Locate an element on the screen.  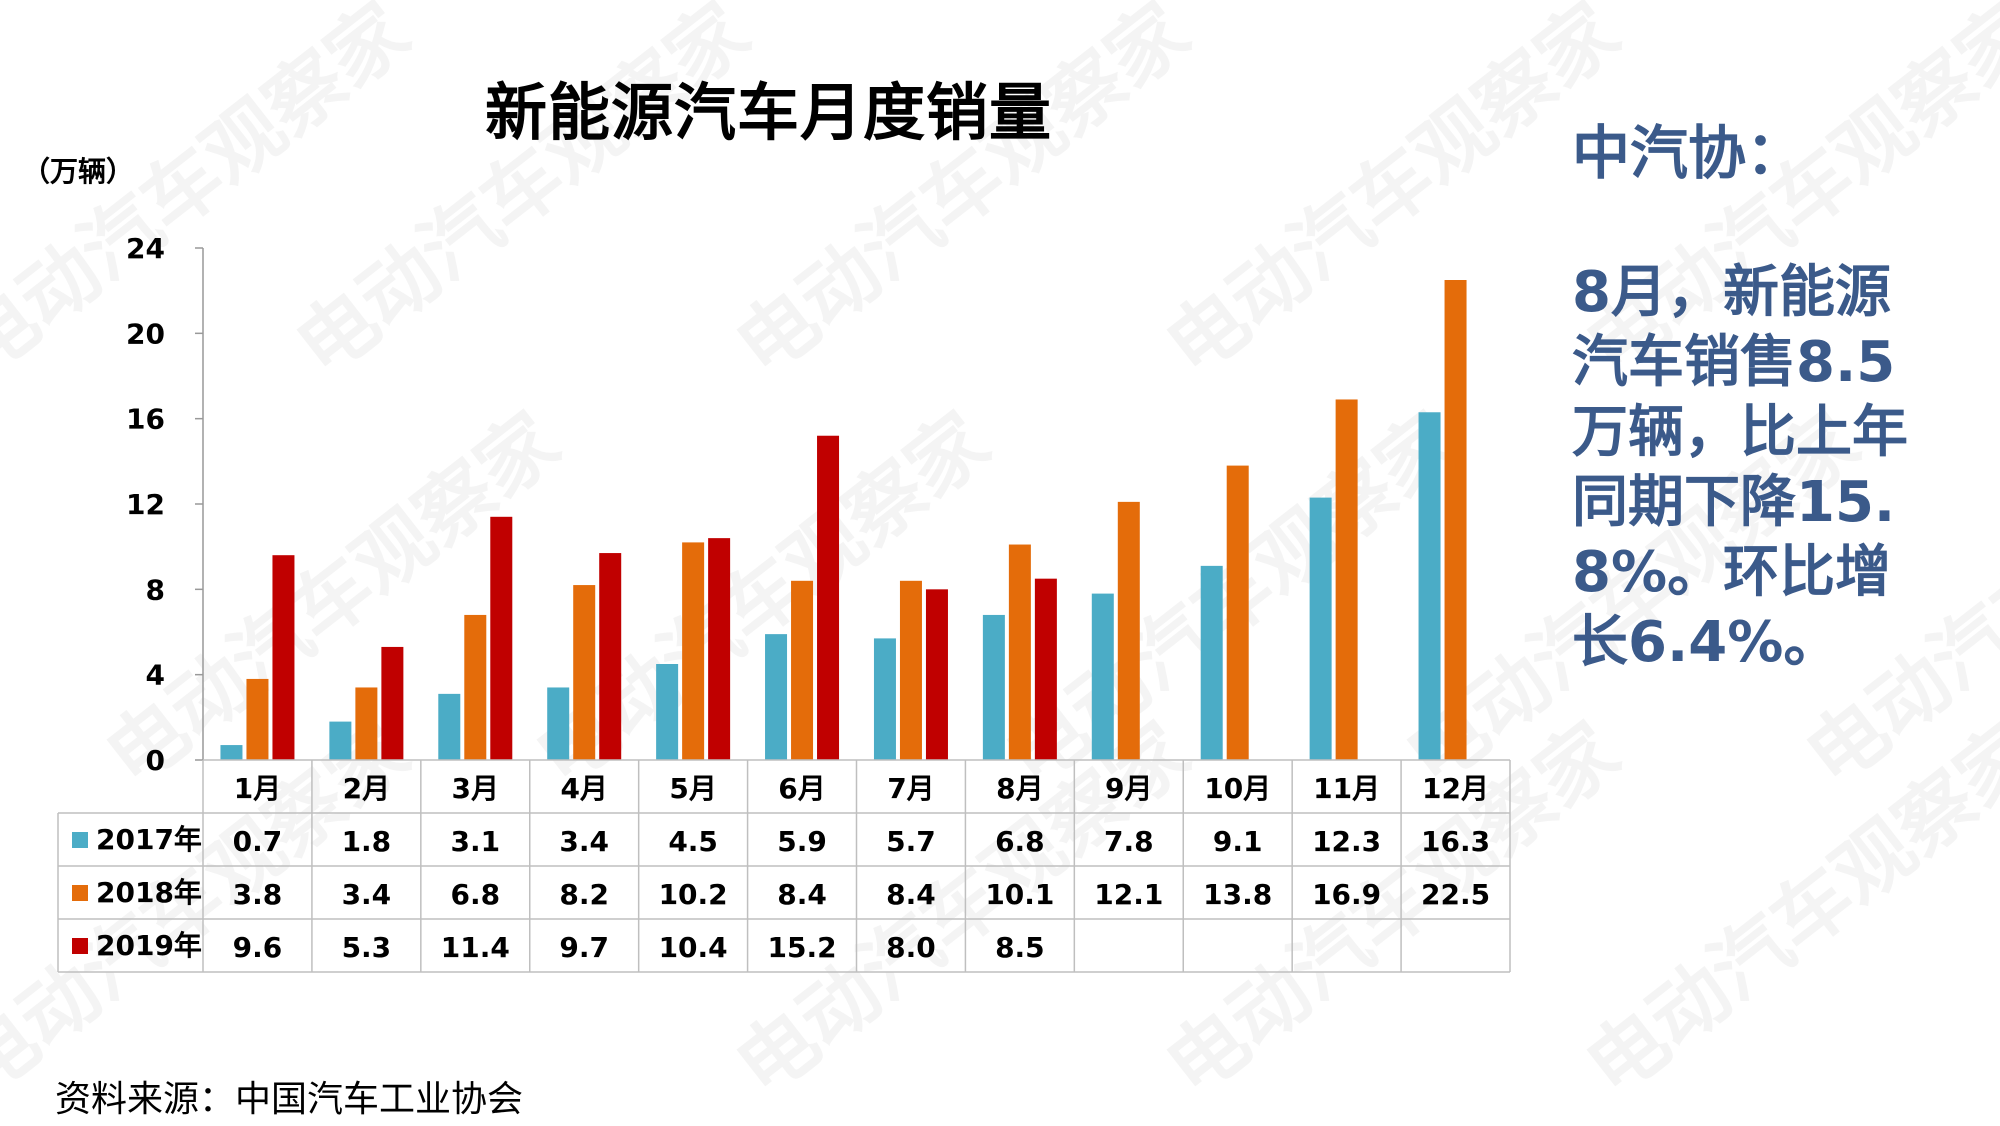
bar-2018年-11月 is located at coordinates (1346, 579).